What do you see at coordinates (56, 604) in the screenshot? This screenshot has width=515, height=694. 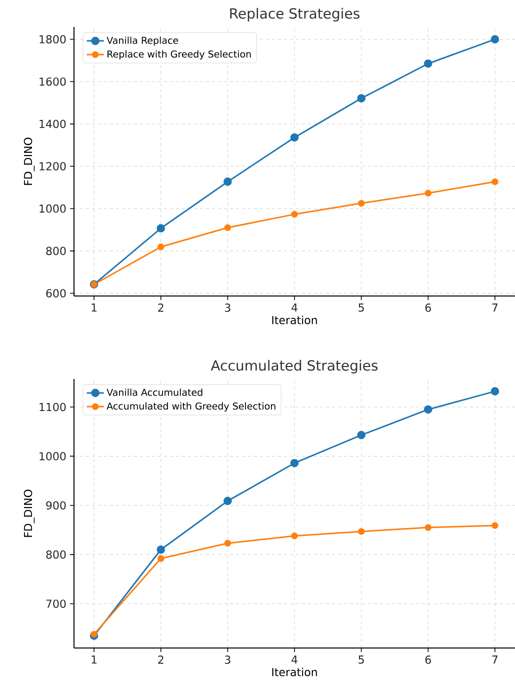 I see `y-tick-label: 700` at bounding box center [56, 604].